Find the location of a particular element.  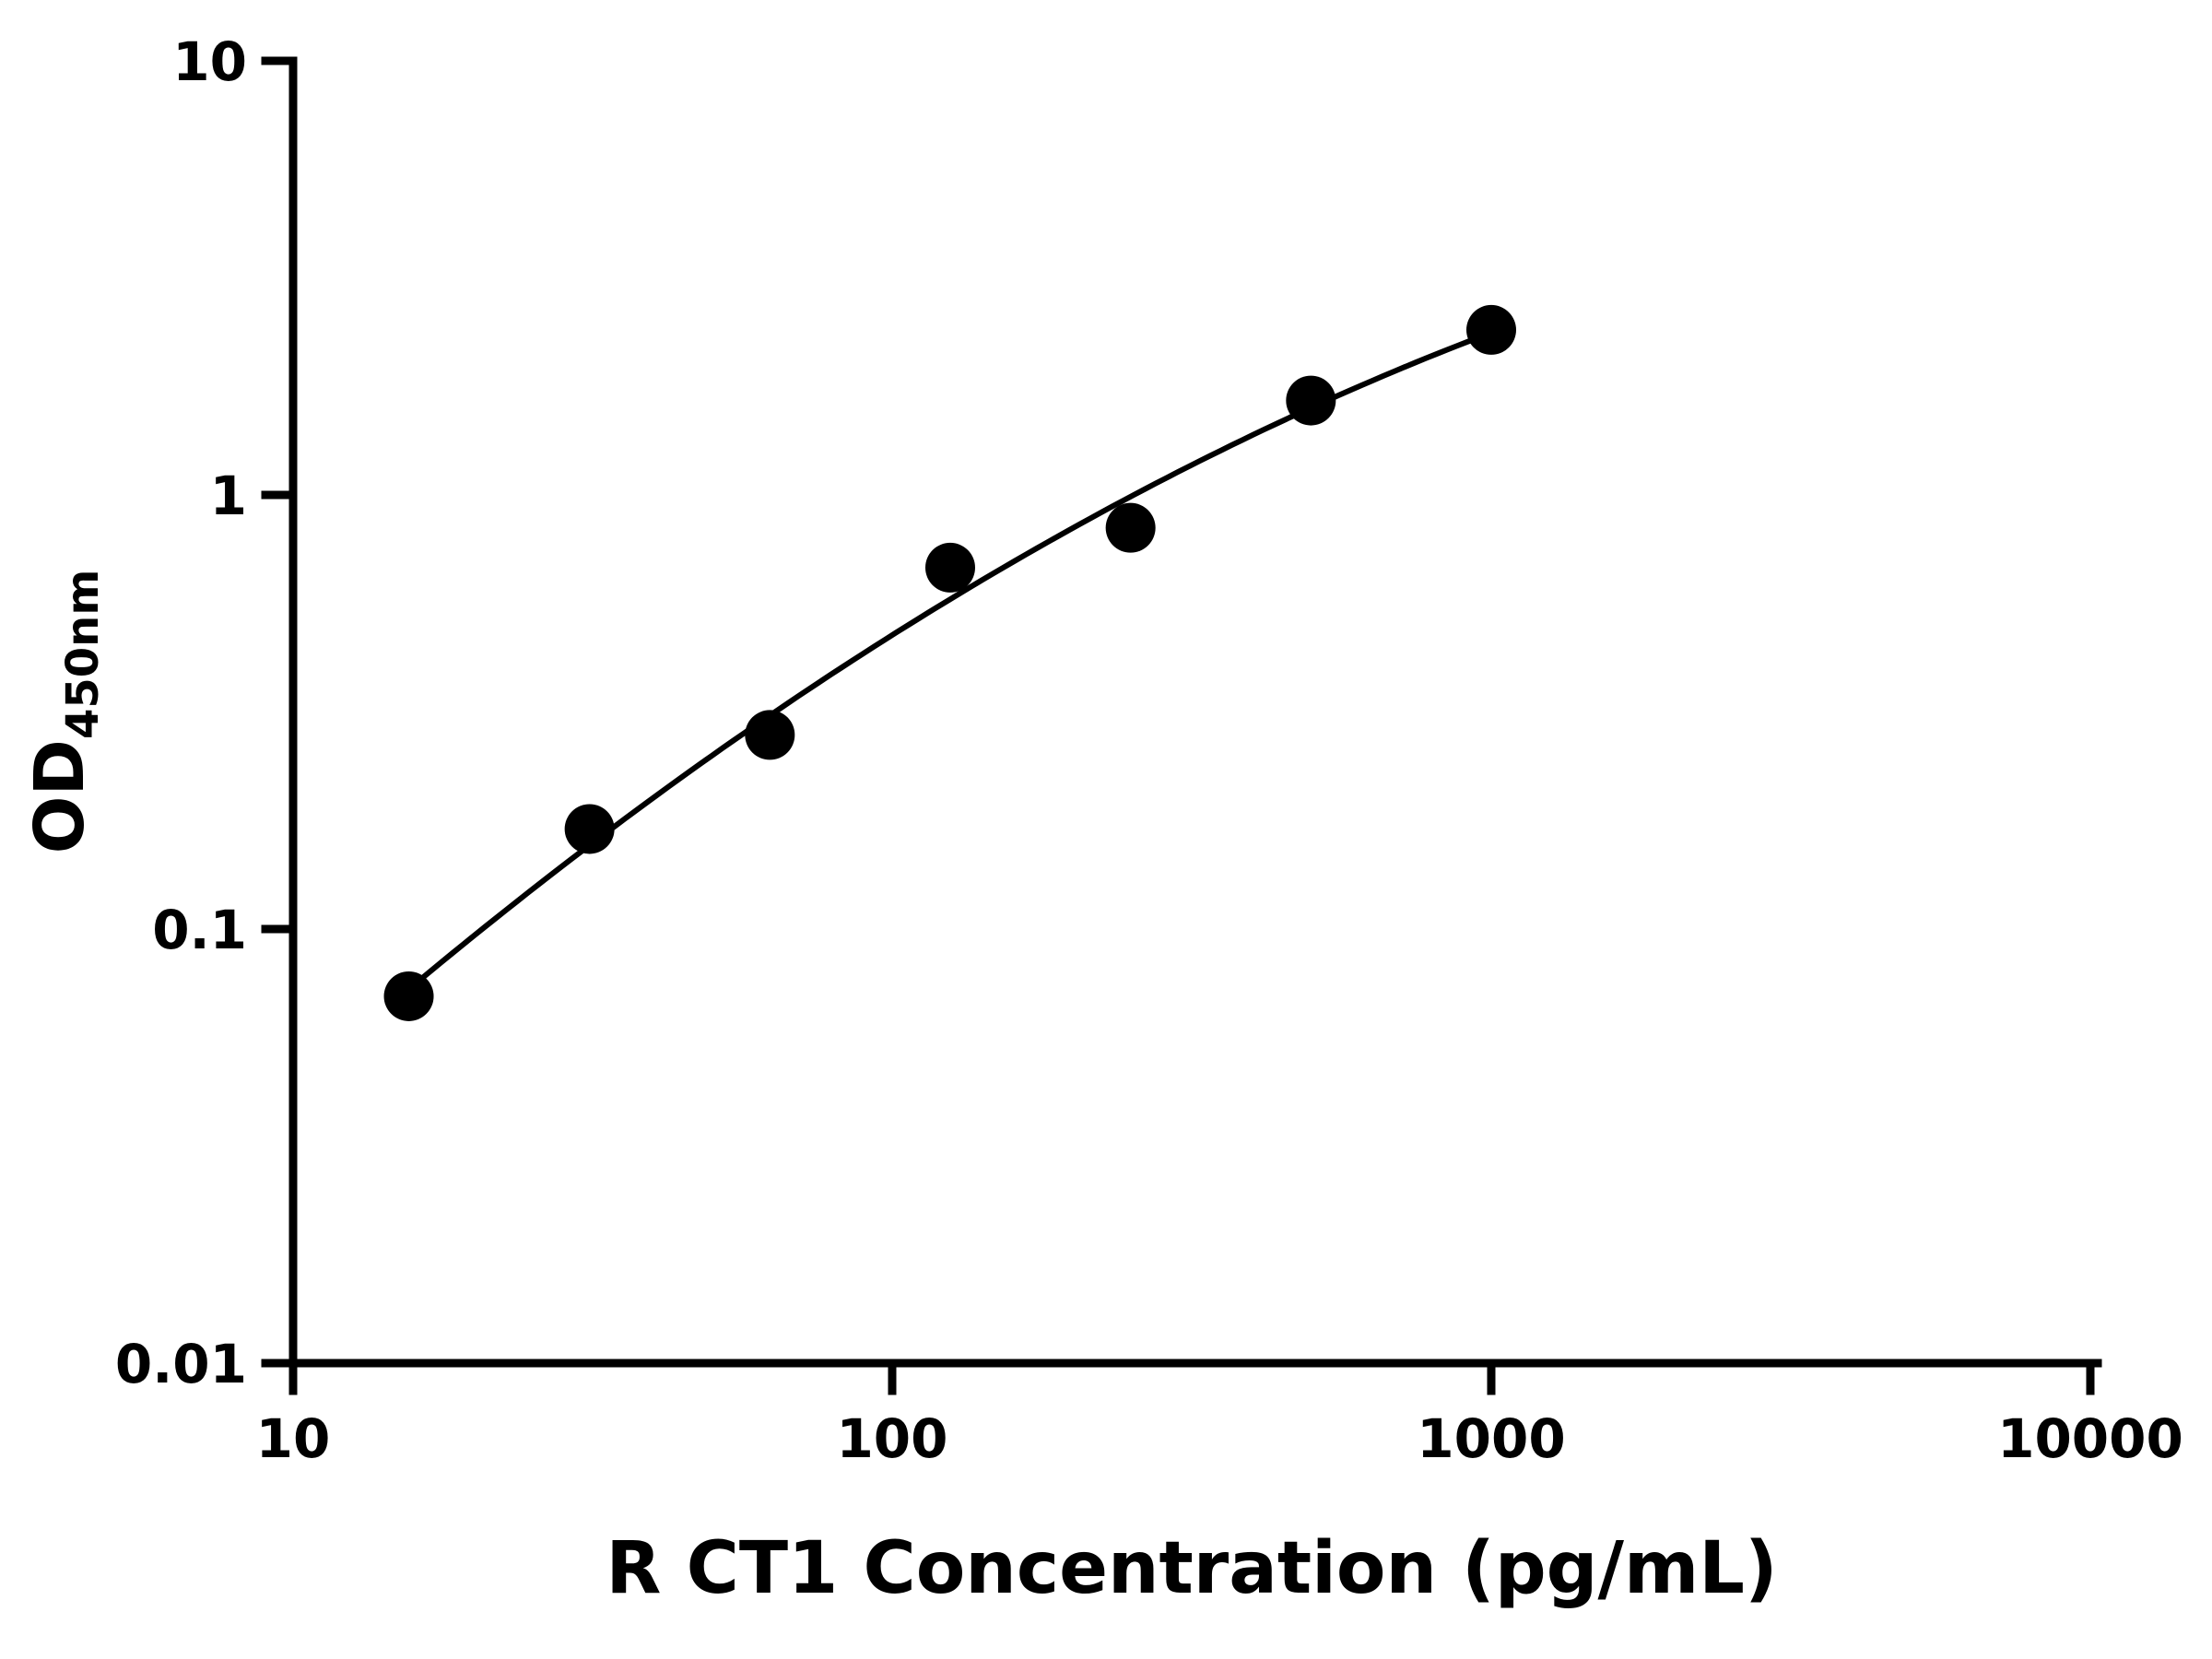

y-axis-title-sub: 450nm is located at coordinates (83, 654).